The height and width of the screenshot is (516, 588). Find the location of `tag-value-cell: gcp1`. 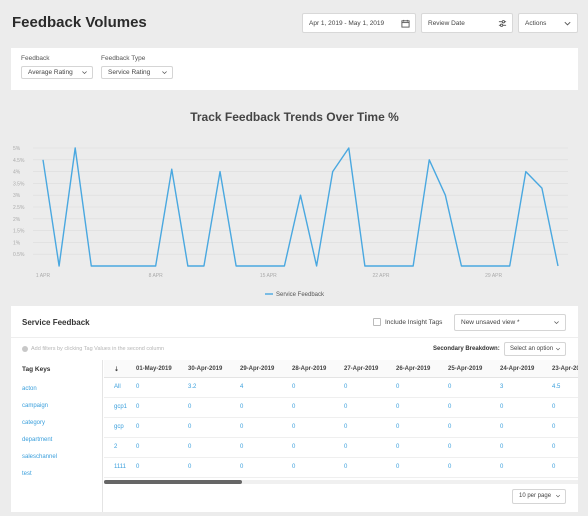

tag-value-cell: gcp1 is located at coordinates (121, 407).